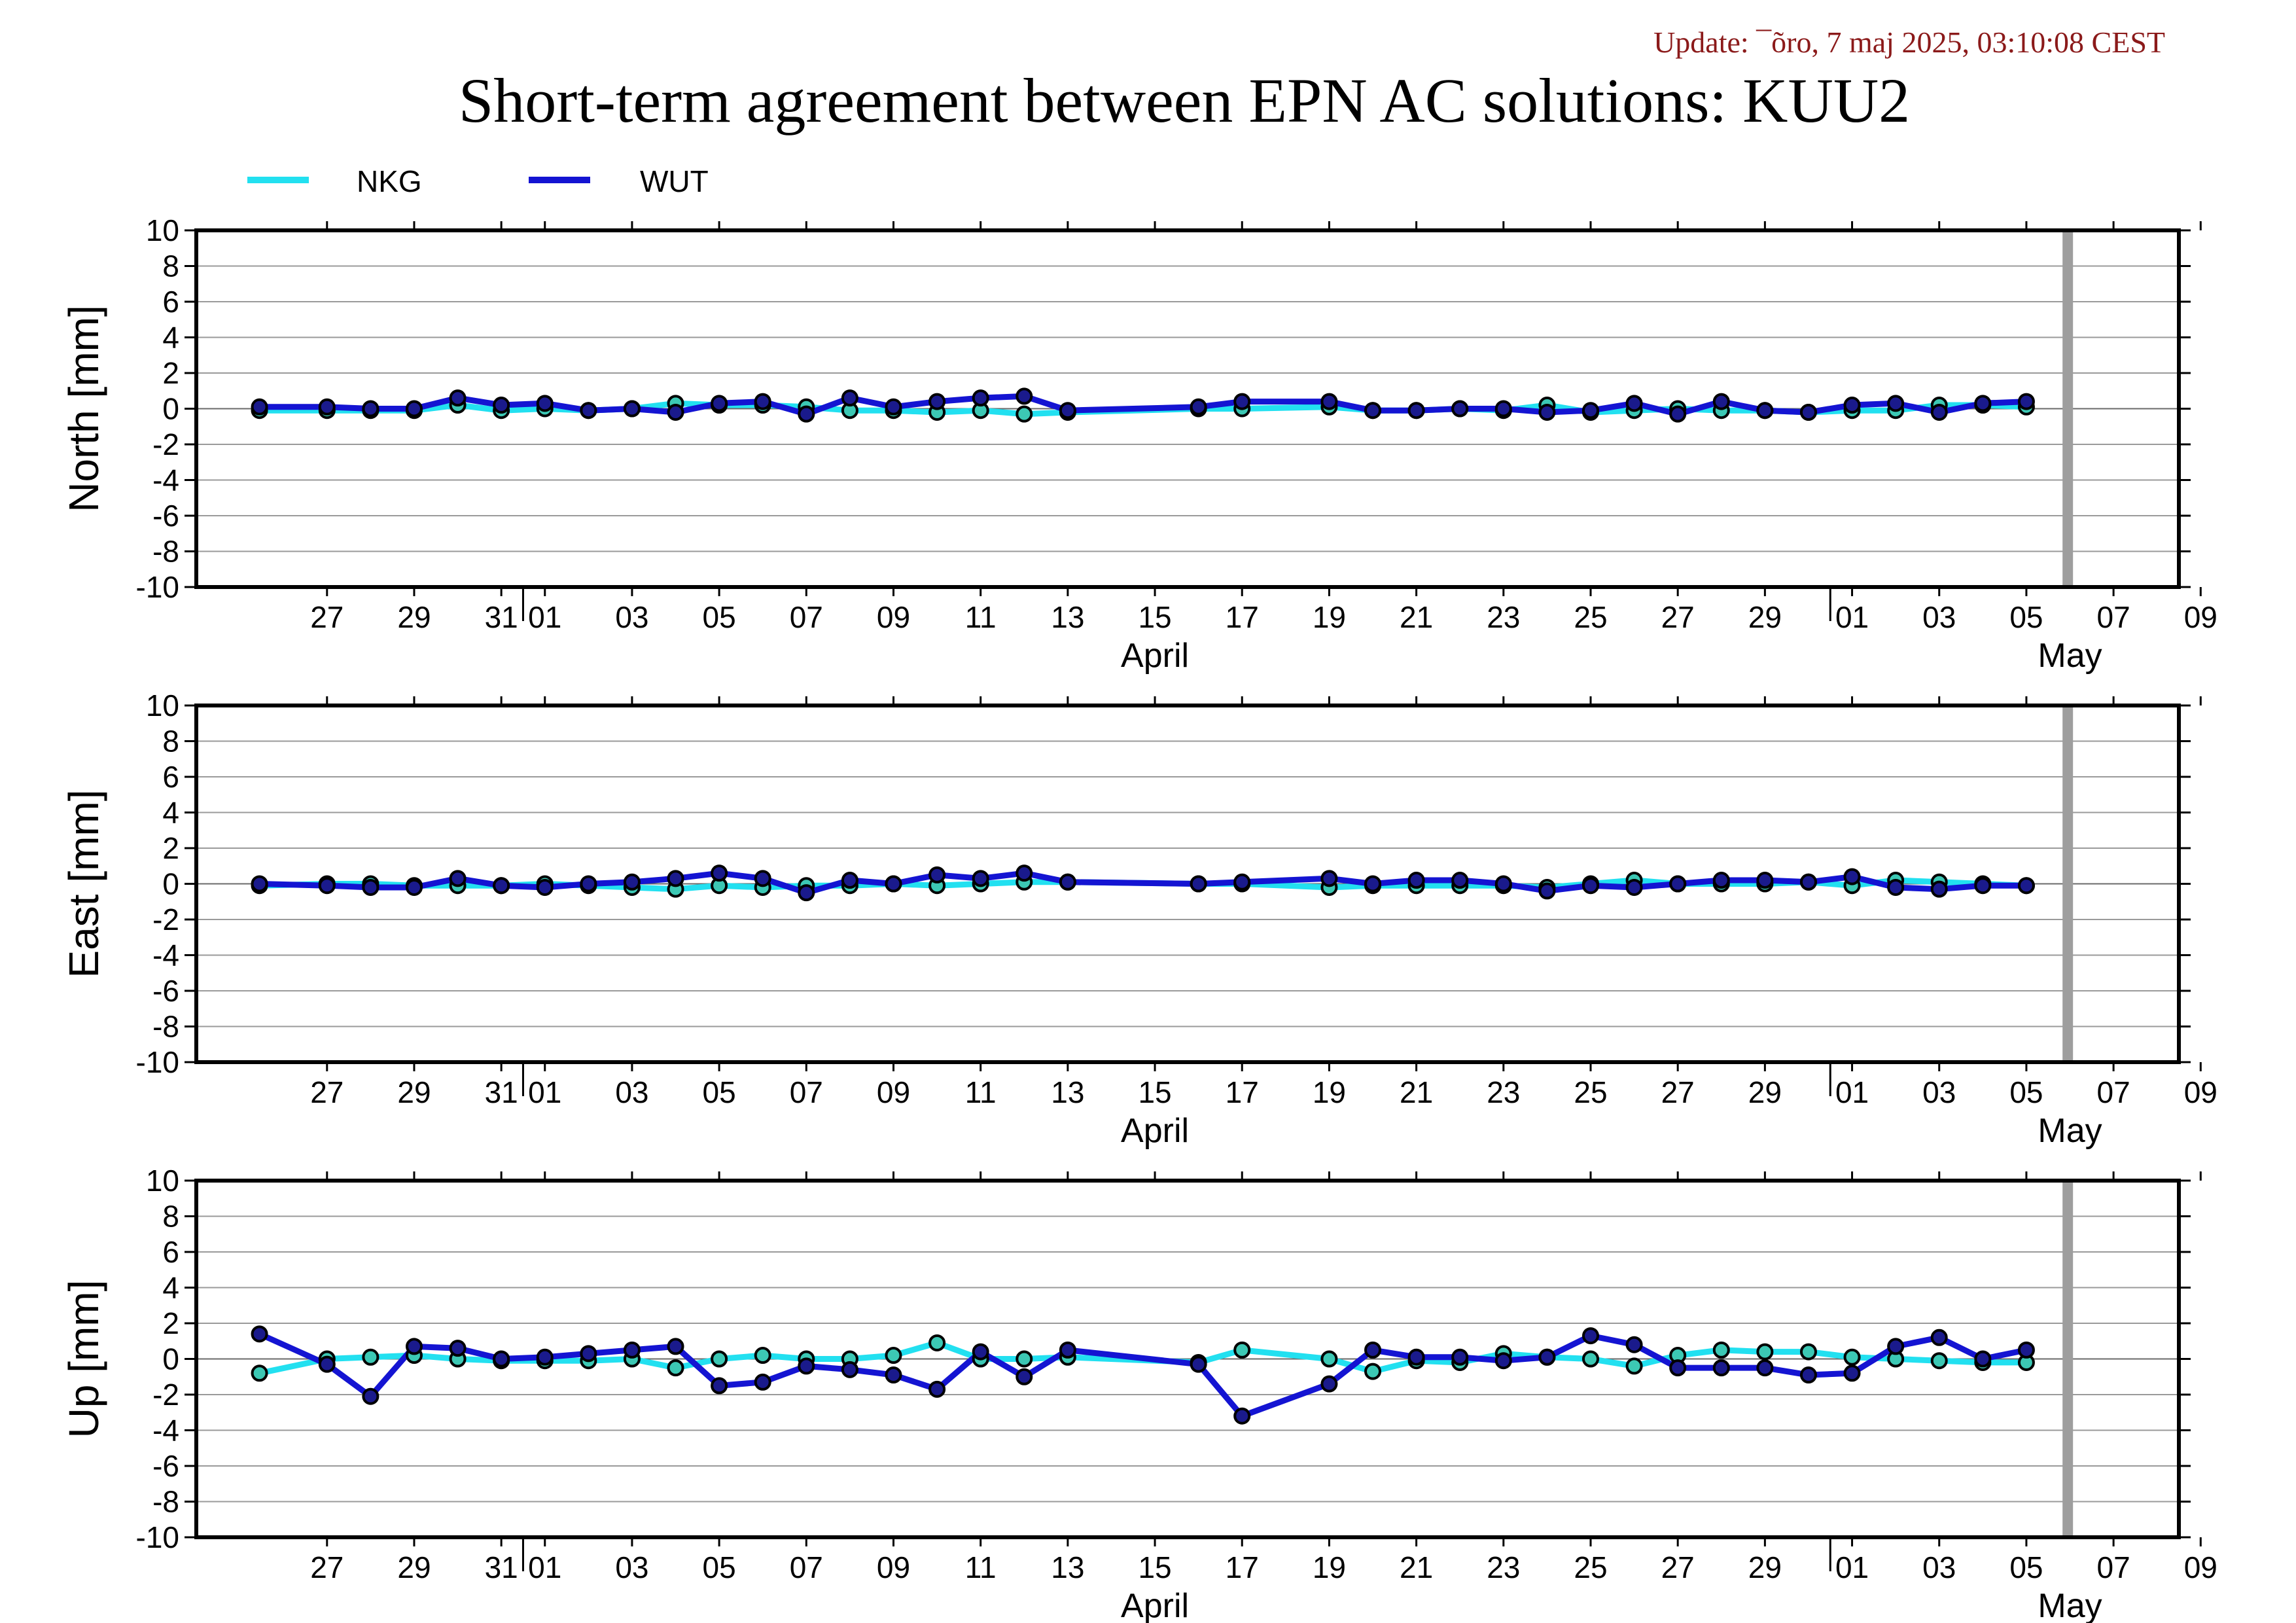  What do you see at coordinates (157, 1062) in the screenshot?
I see `y-tick-label: -10` at bounding box center [157, 1062].